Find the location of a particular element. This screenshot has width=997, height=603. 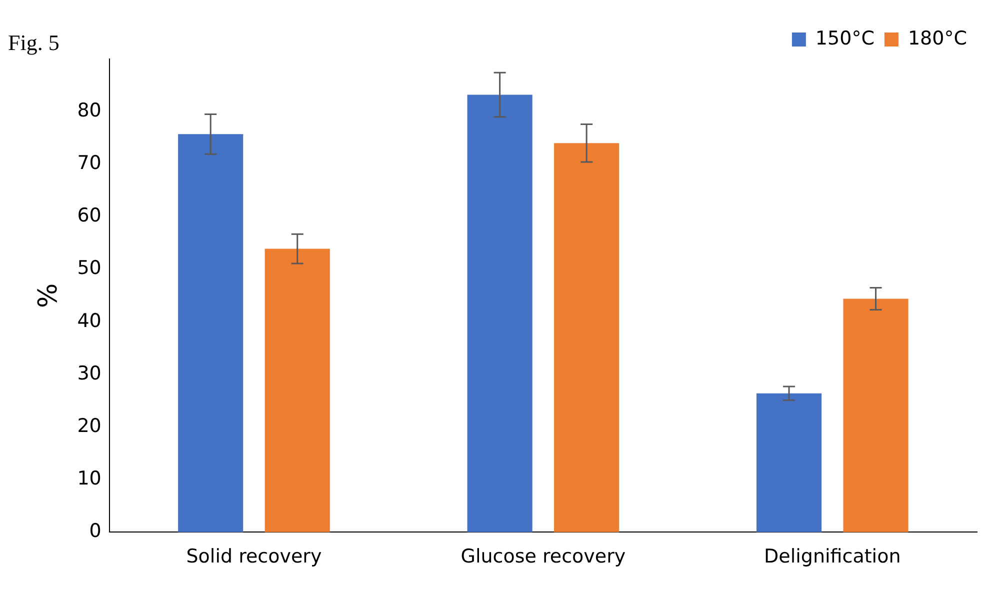

y-tick-label: 80 is located at coordinates (89, 111).